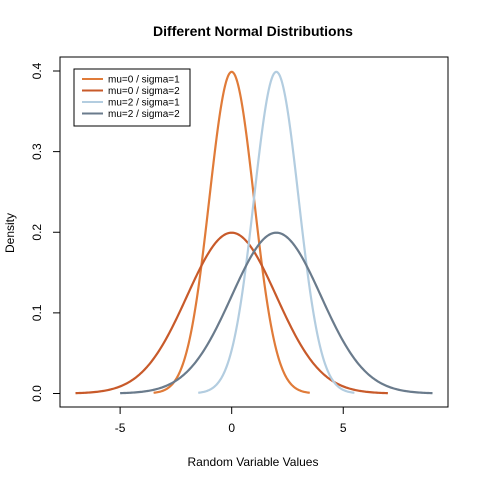 This screenshot has height=480, width=480. What do you see at coordinates (37, 393) in the screenshot?
I see `y-tick-label: 0.0` at bounding box center [37, 393].